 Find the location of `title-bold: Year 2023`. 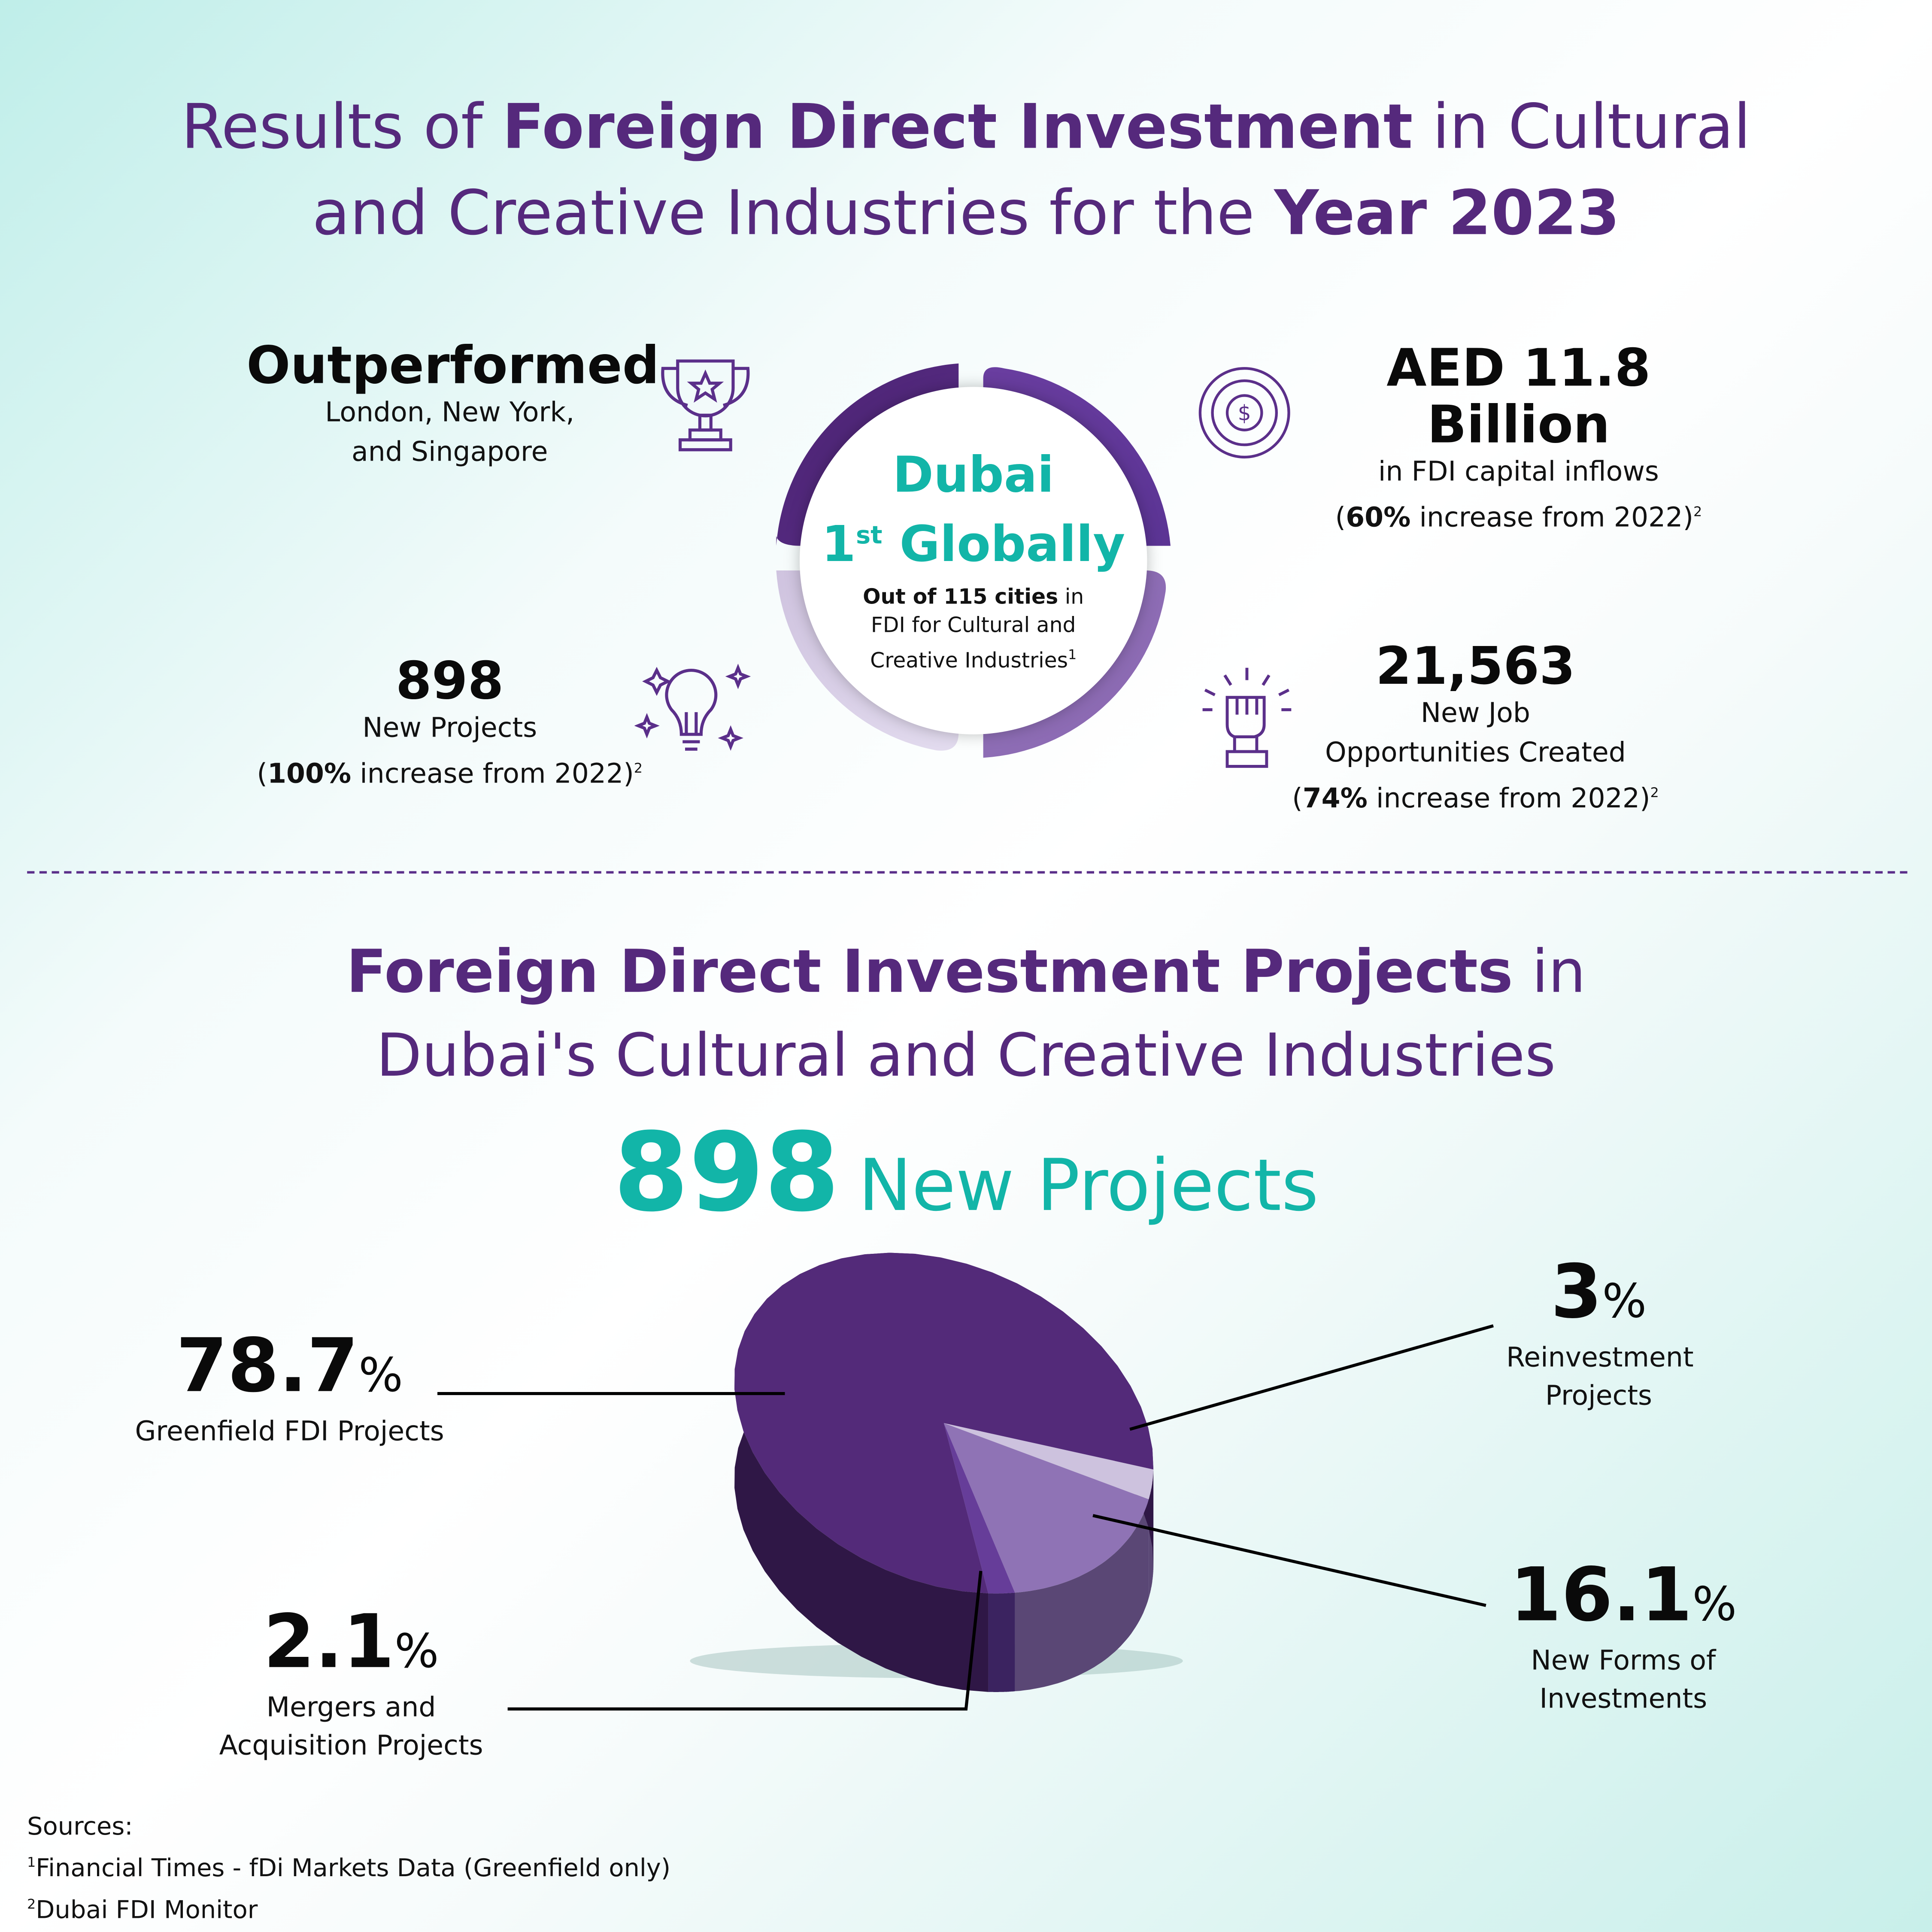

title-bold: Year 2023 is located at coordinates (1447, 213).